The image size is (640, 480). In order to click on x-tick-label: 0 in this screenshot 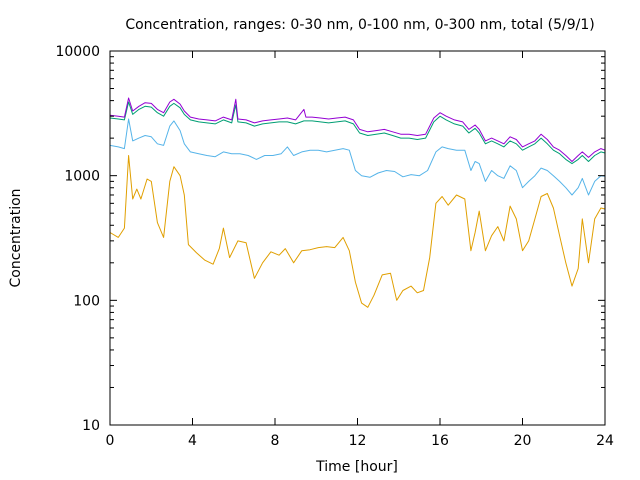, I will do `click(110, 441)`.